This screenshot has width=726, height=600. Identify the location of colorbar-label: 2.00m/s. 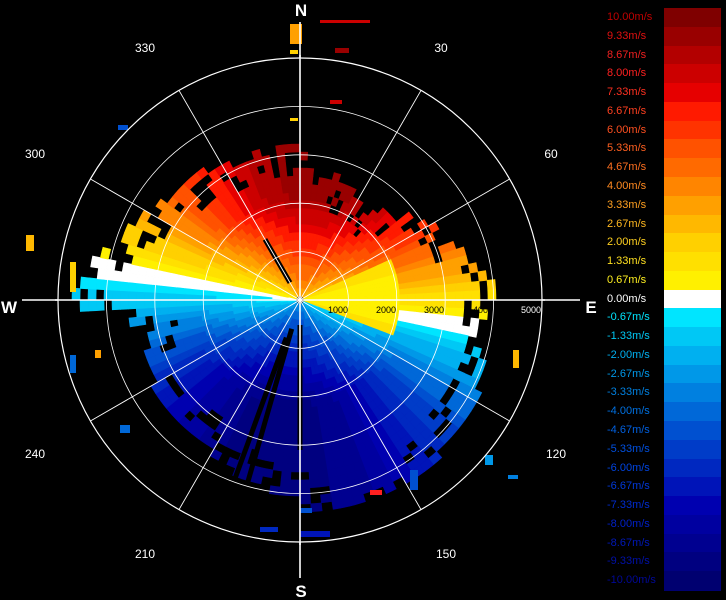
(627, 242).